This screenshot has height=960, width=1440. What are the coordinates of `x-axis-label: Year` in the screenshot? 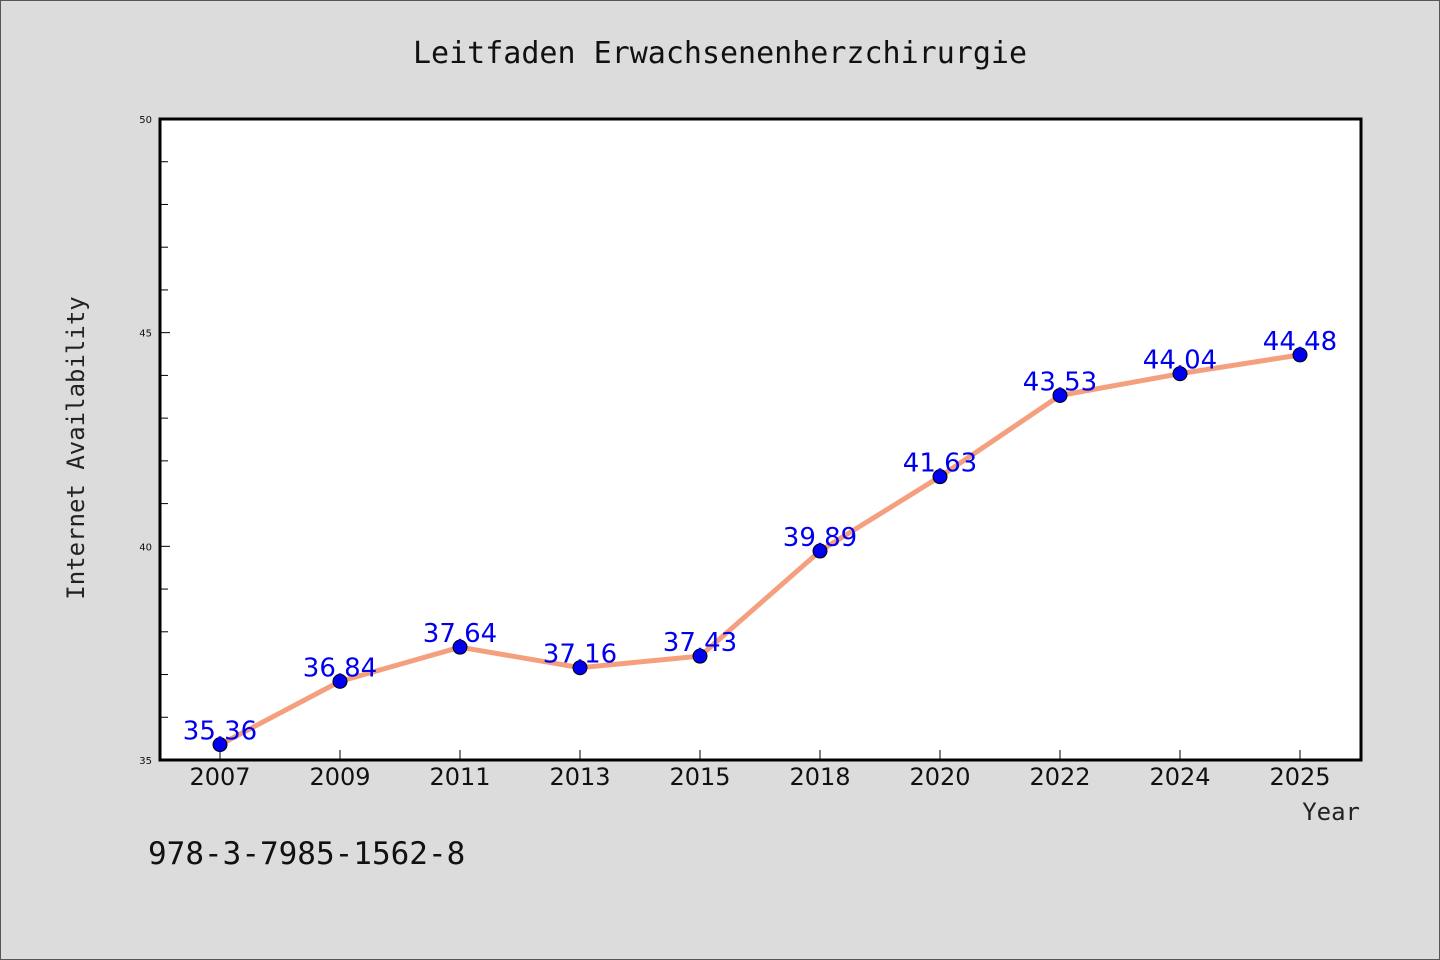 It's located at (1331, 812).